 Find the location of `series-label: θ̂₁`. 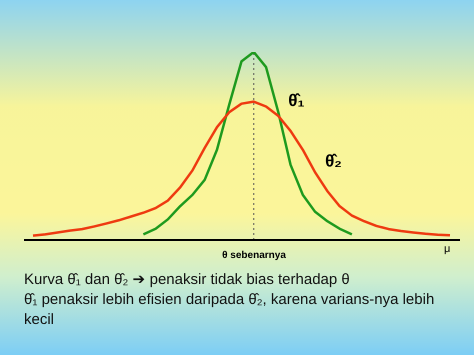

series-label: θ̂₁ is located at coordinates (296, 100).